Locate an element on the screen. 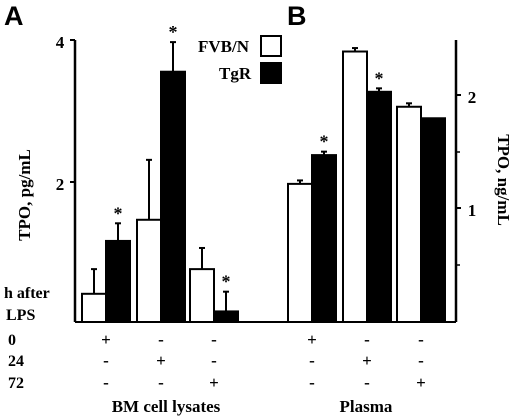  panel-b-letter: B is located at coordinates (297, 16).